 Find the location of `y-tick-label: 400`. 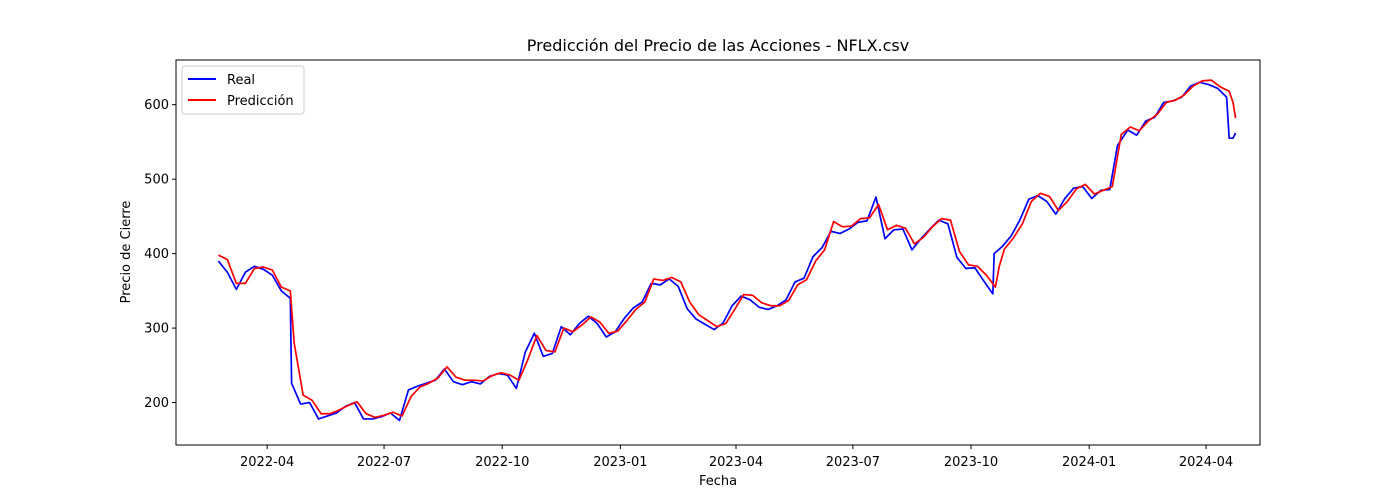

y-tick-label: 400 is located at coordinates (156, 254).